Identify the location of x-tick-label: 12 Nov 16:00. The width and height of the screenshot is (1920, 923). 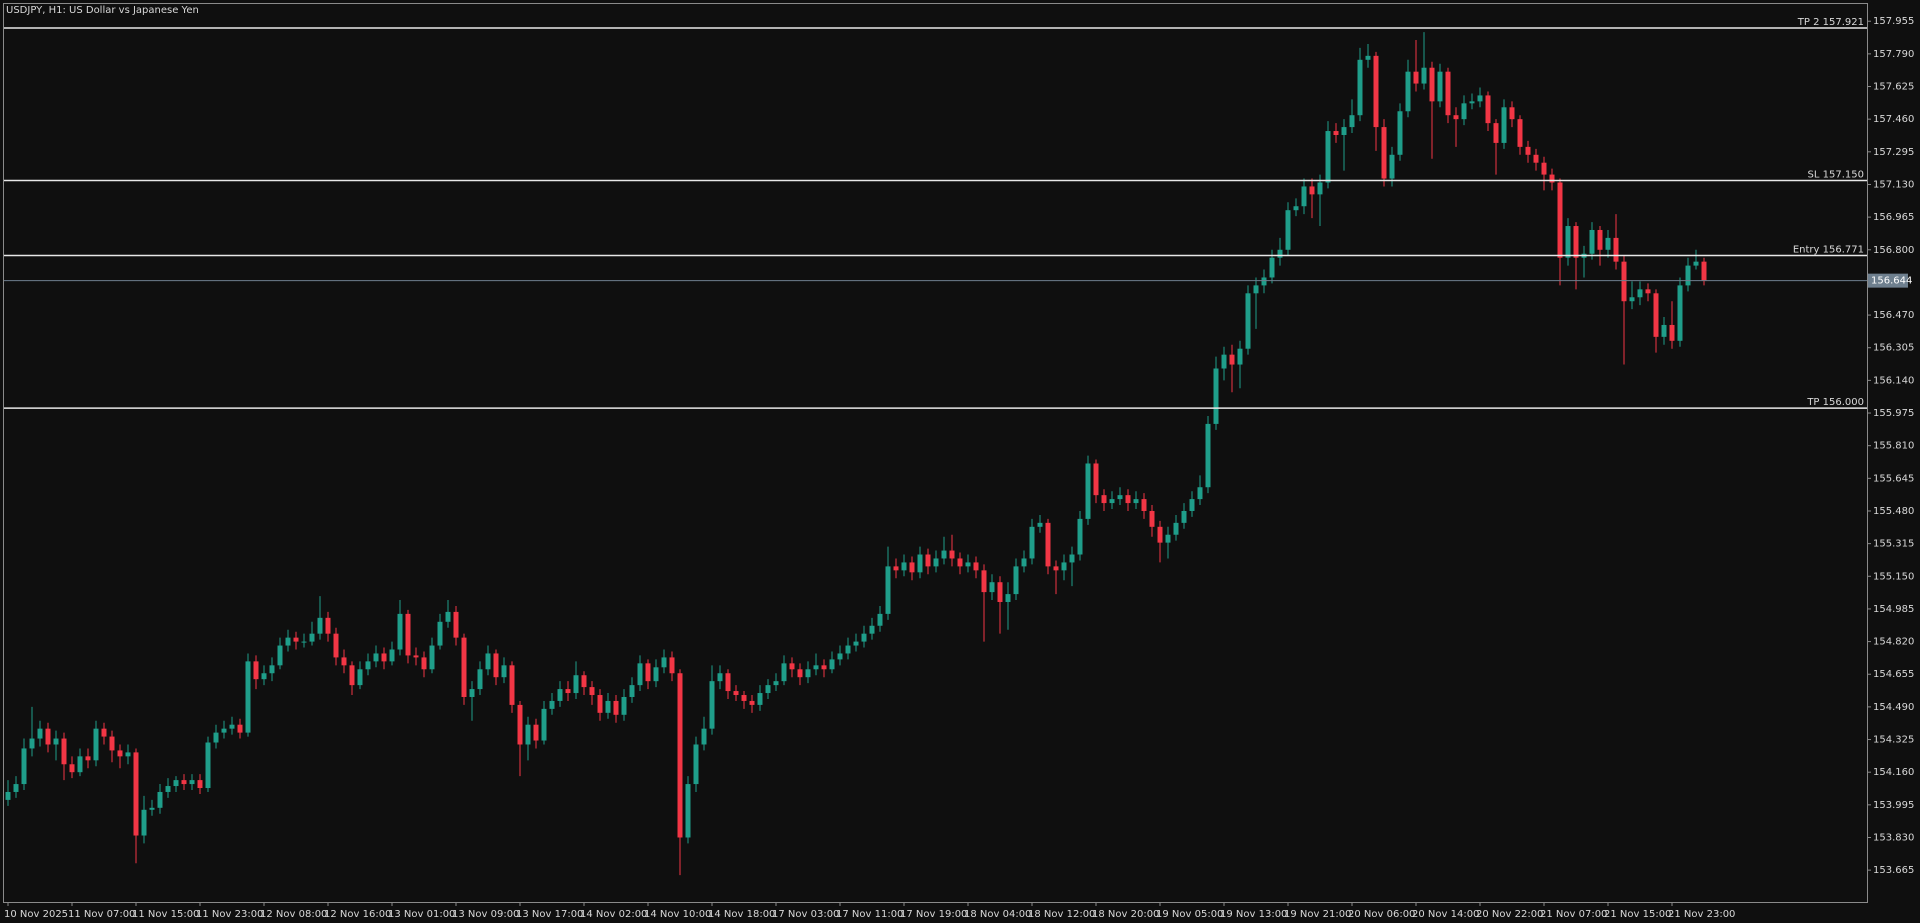
(357, 914).